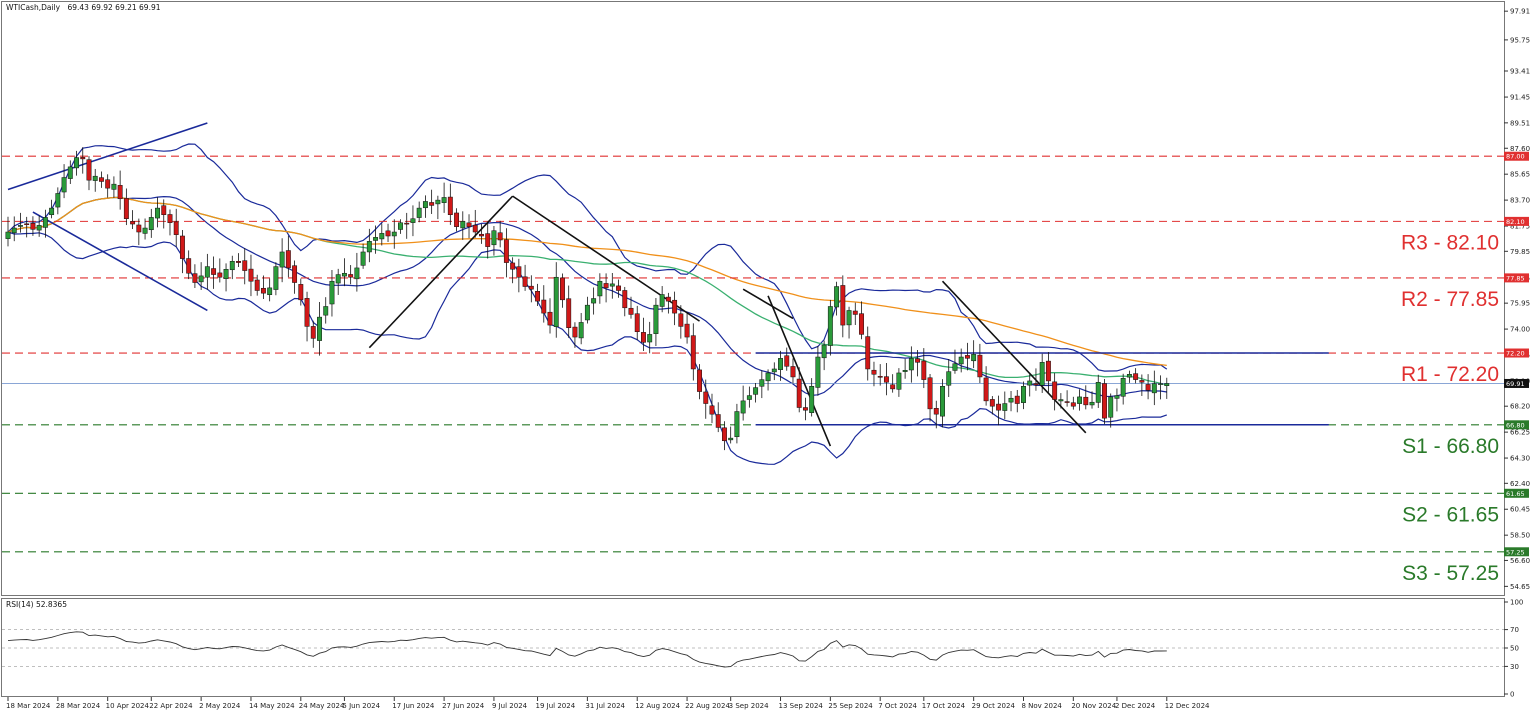 This screenshot has height=712, width=1536. Describe the element at coordinates (1450, 374) in the screenshot. I see `level-label: R1 - 72.20` at that location.